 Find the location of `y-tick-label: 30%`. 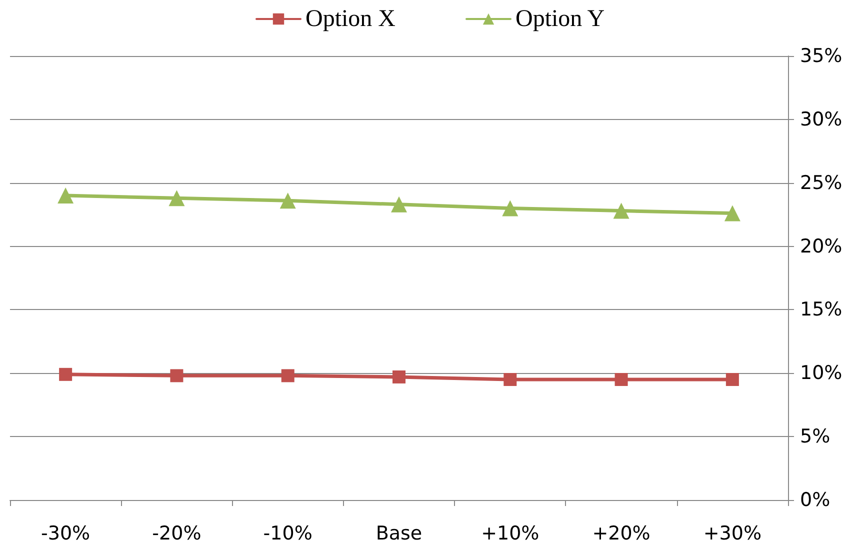

y-tick-label: 30% is located at coordinates (821, 119).